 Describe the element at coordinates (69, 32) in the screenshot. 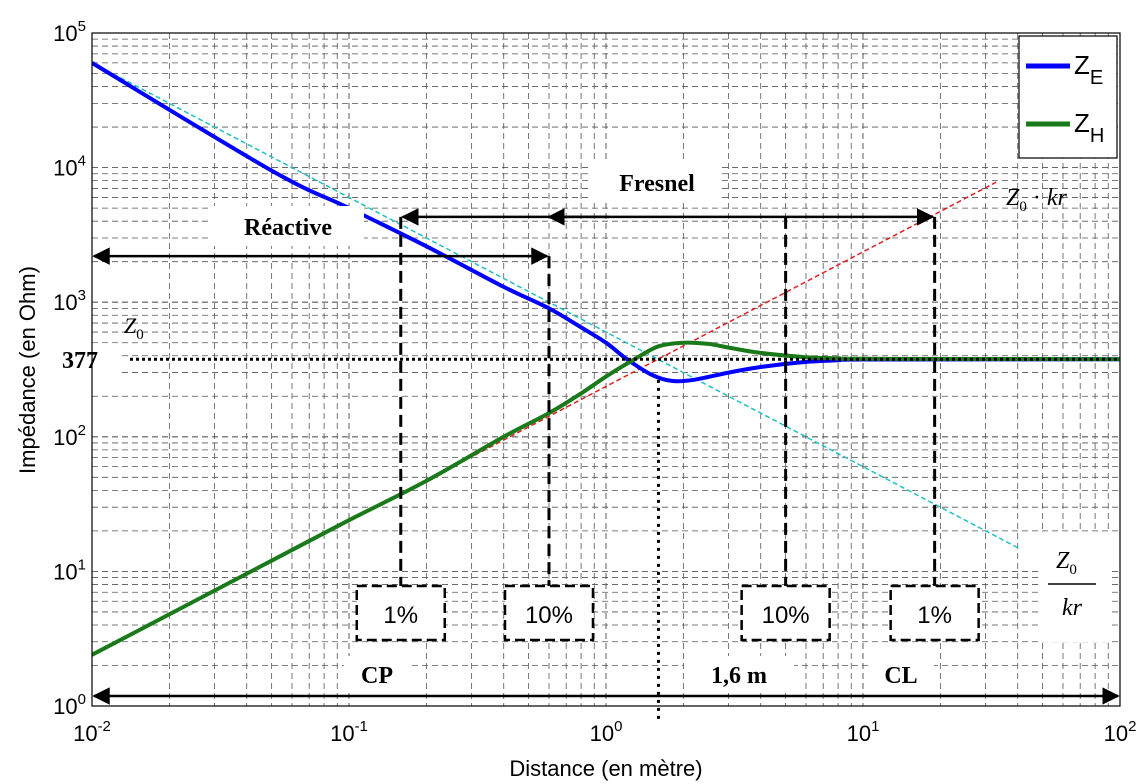

I see `y-tick-label: 10⁵` at that location.